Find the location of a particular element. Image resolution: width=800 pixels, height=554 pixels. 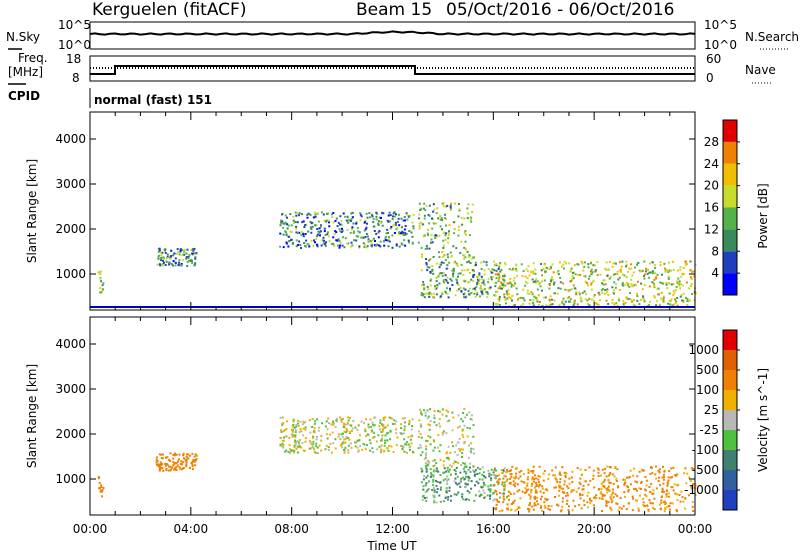

freq-label-2: [MHz] is located at coordinates (25, 72).